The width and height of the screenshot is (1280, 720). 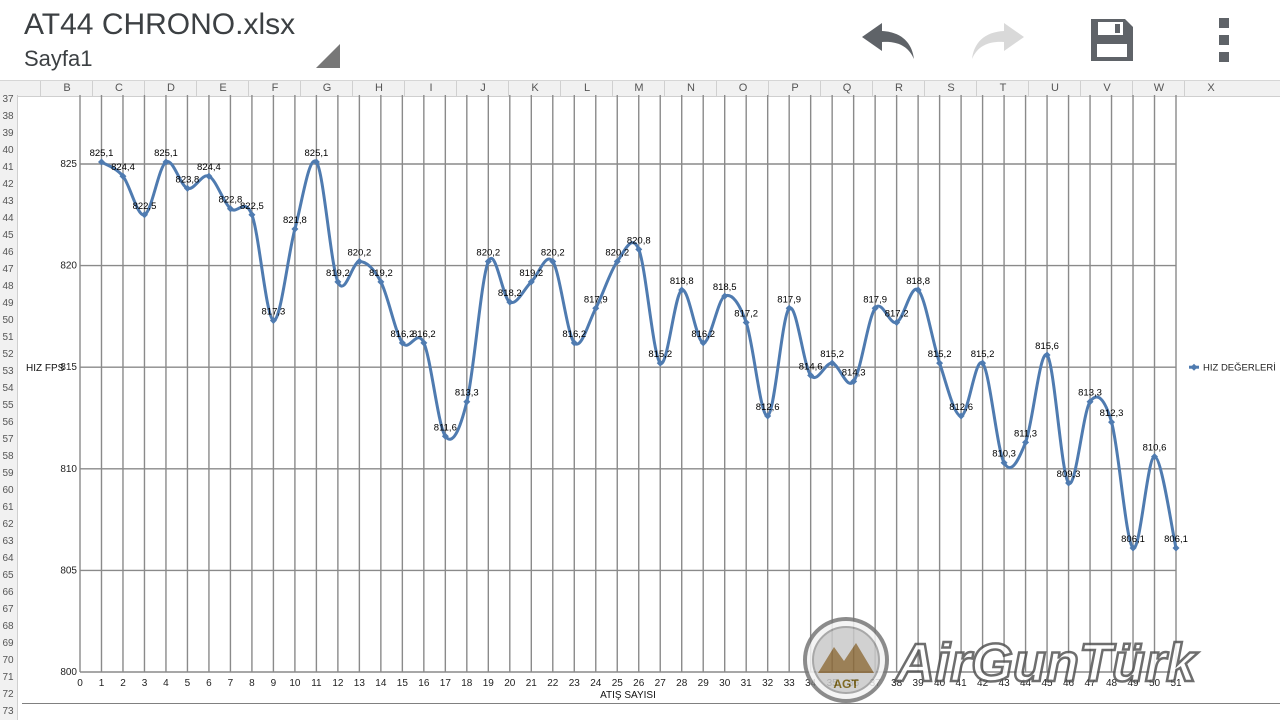 I want to click on x-tick-label: 44, so click(x=1026, y=683).